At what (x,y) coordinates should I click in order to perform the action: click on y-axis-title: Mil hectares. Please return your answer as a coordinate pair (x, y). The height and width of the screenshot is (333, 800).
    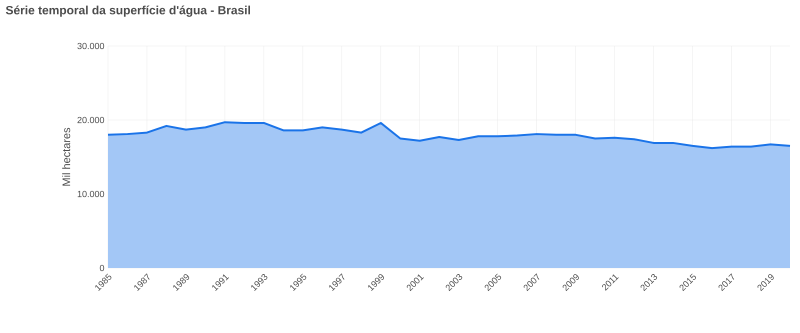
    Looking at the image, I should click on (66, 157).